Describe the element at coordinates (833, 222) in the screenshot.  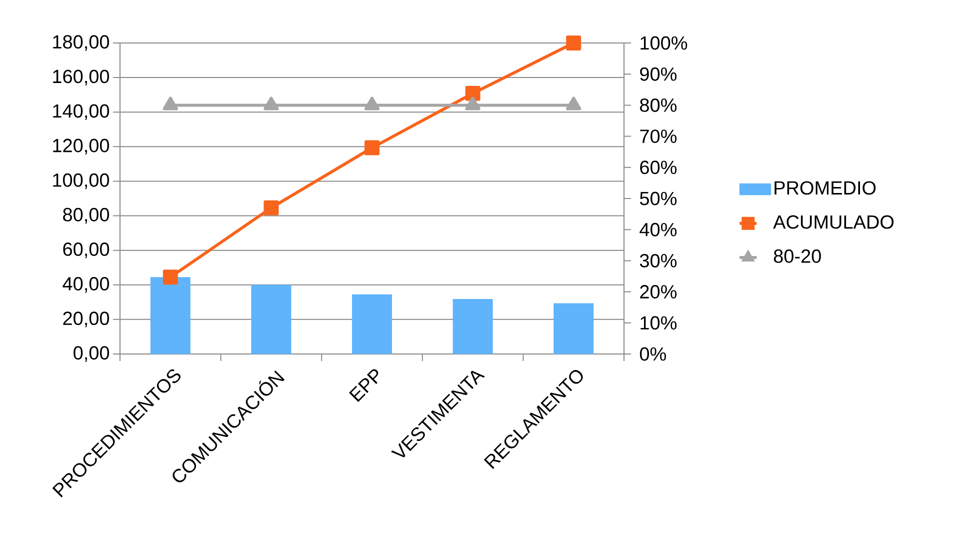
I see `legend-label: ACUMULADO` at that location.